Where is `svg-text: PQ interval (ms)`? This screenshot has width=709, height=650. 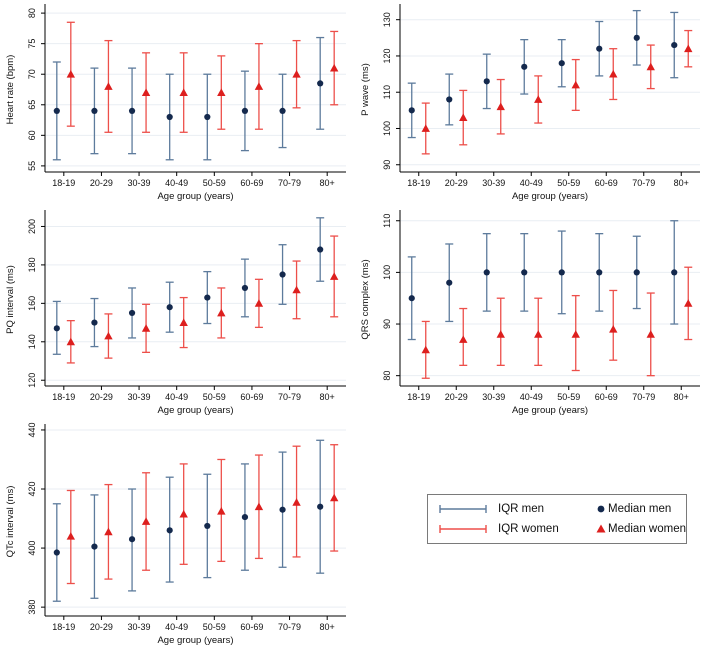
svg-text: PQ interval (ms) is located at coordinates (10, 299).